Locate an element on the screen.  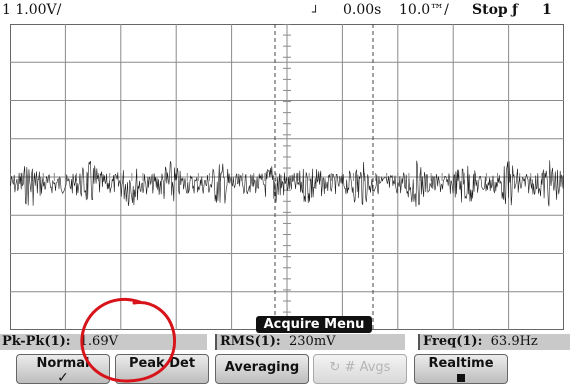
run-state: Stop is located at coordinates (490, 10).